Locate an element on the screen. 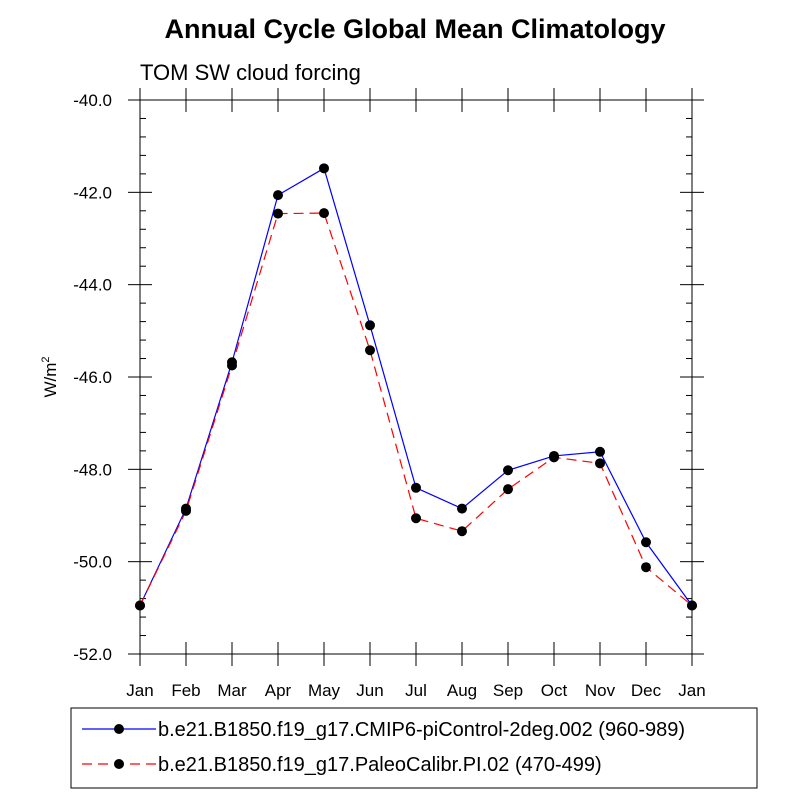  chart-subtitle: TOM SW cloud forcing is located at coordinates (250, 72).